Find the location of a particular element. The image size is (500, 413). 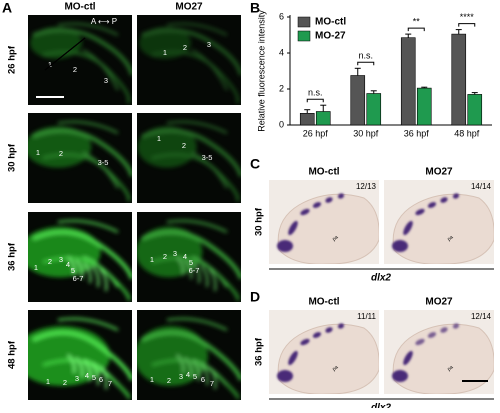

x-tick-label: 48 hpf is located at coordinates (467, 133).